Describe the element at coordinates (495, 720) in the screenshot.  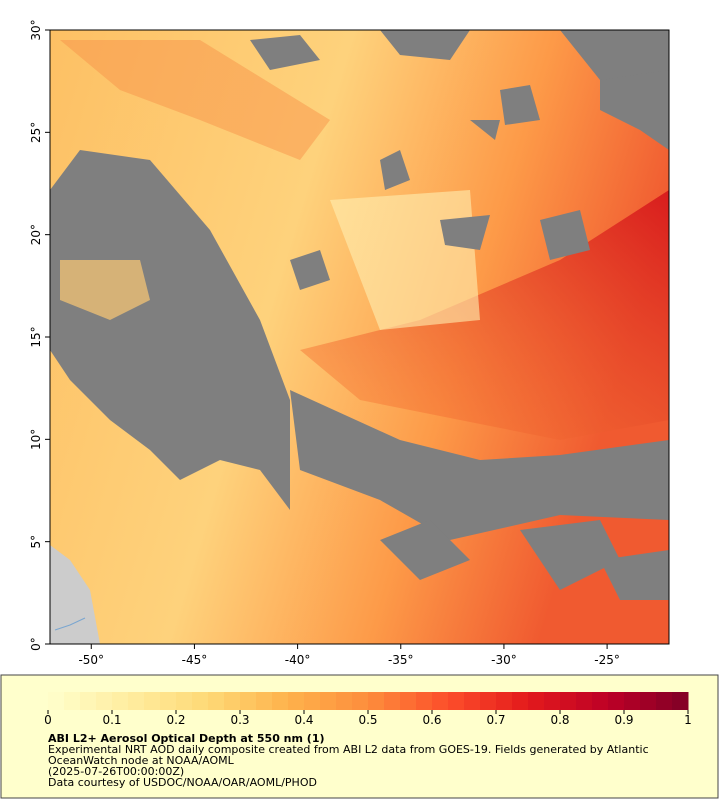
I see `colorbar-tick-label: 0.7` at that location.